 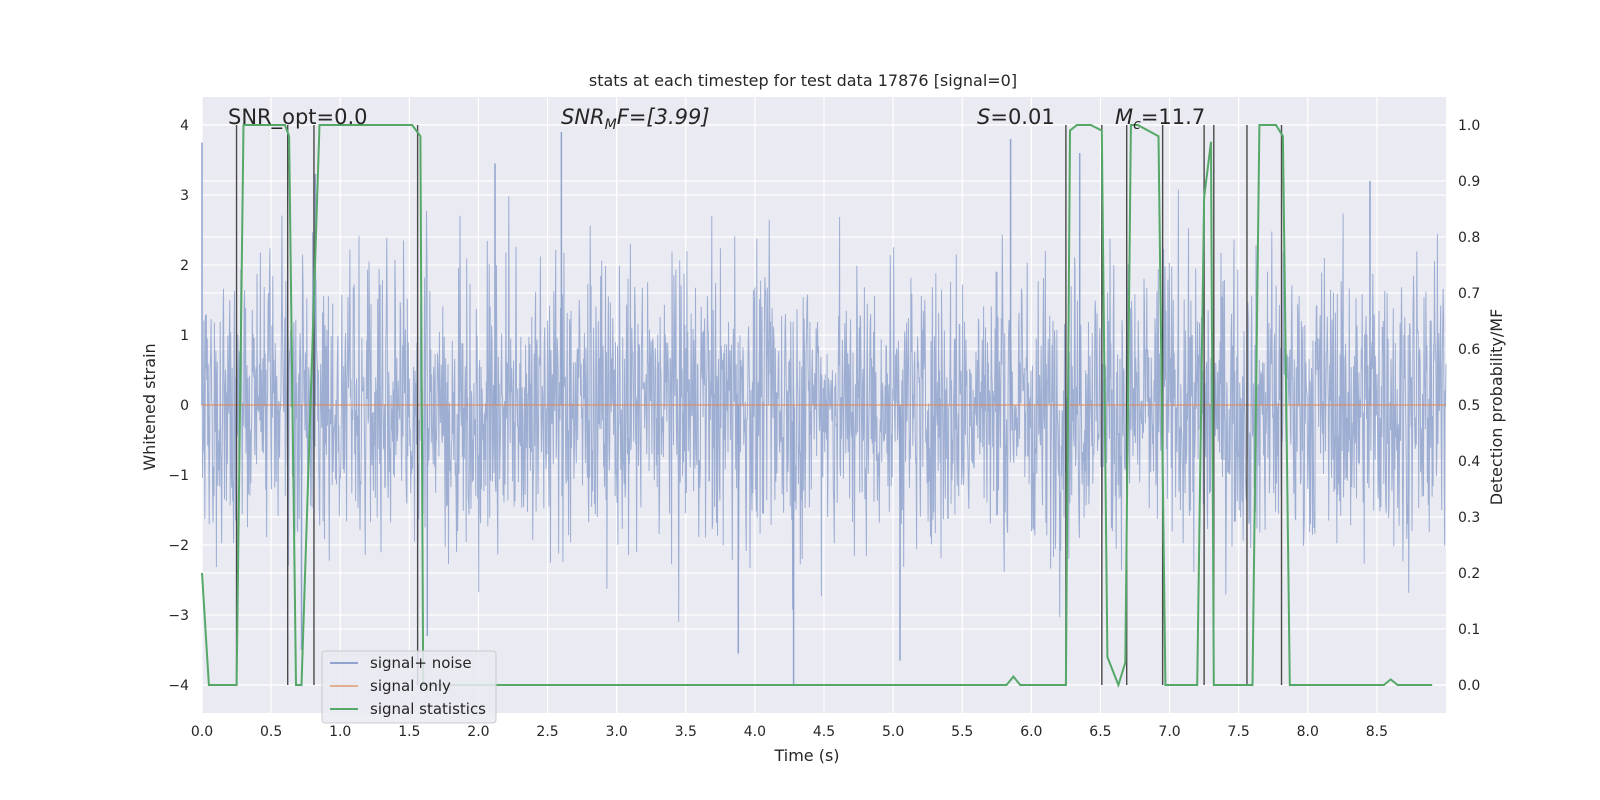 What do you see at coordinates (1022, 117) in the screenshot?
I see `annotation-s-rest: =0.01` at bounding box center [1022, 117].